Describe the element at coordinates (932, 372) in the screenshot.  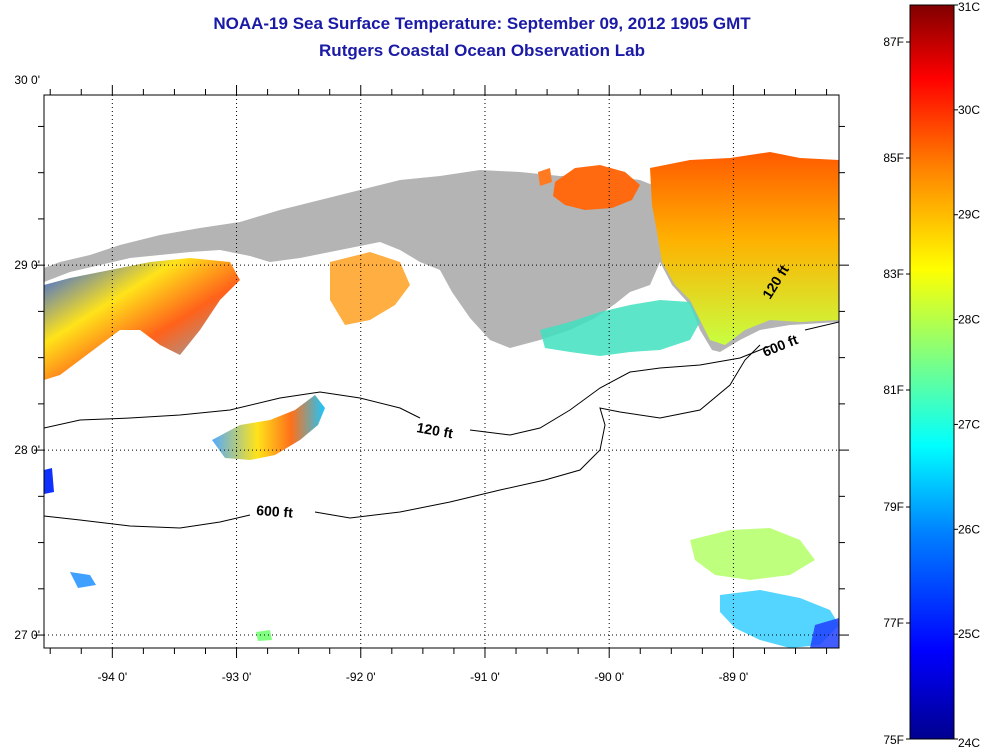
I see `colorbar` at that location.